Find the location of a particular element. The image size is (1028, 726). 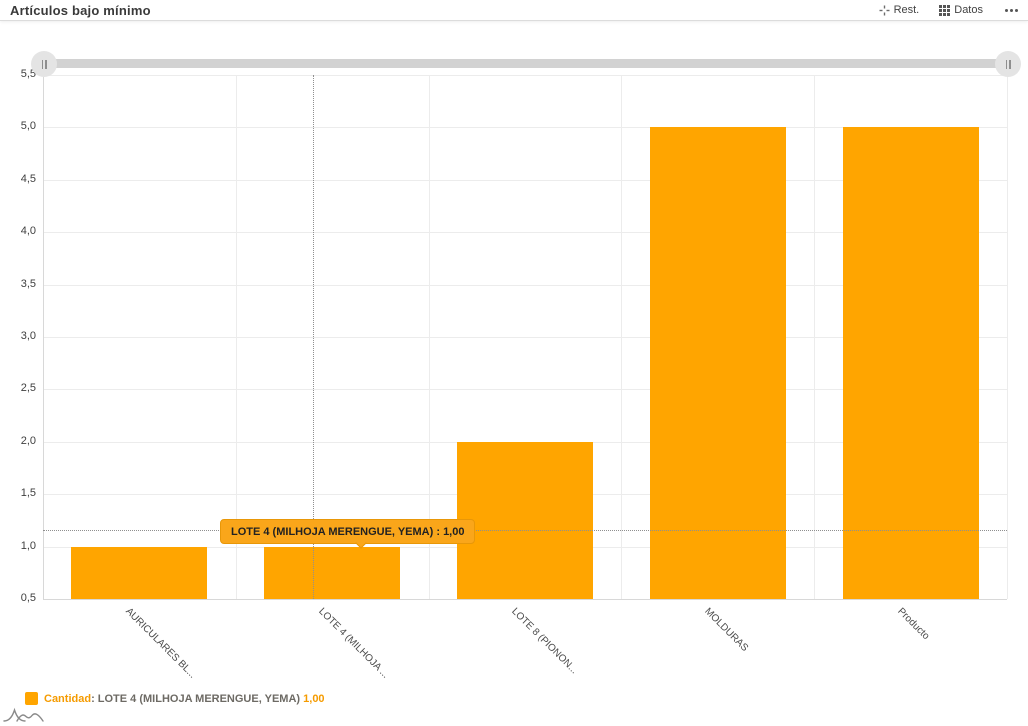

y-axis-tick-label: 3,5 is located at coordinates (28, 283).